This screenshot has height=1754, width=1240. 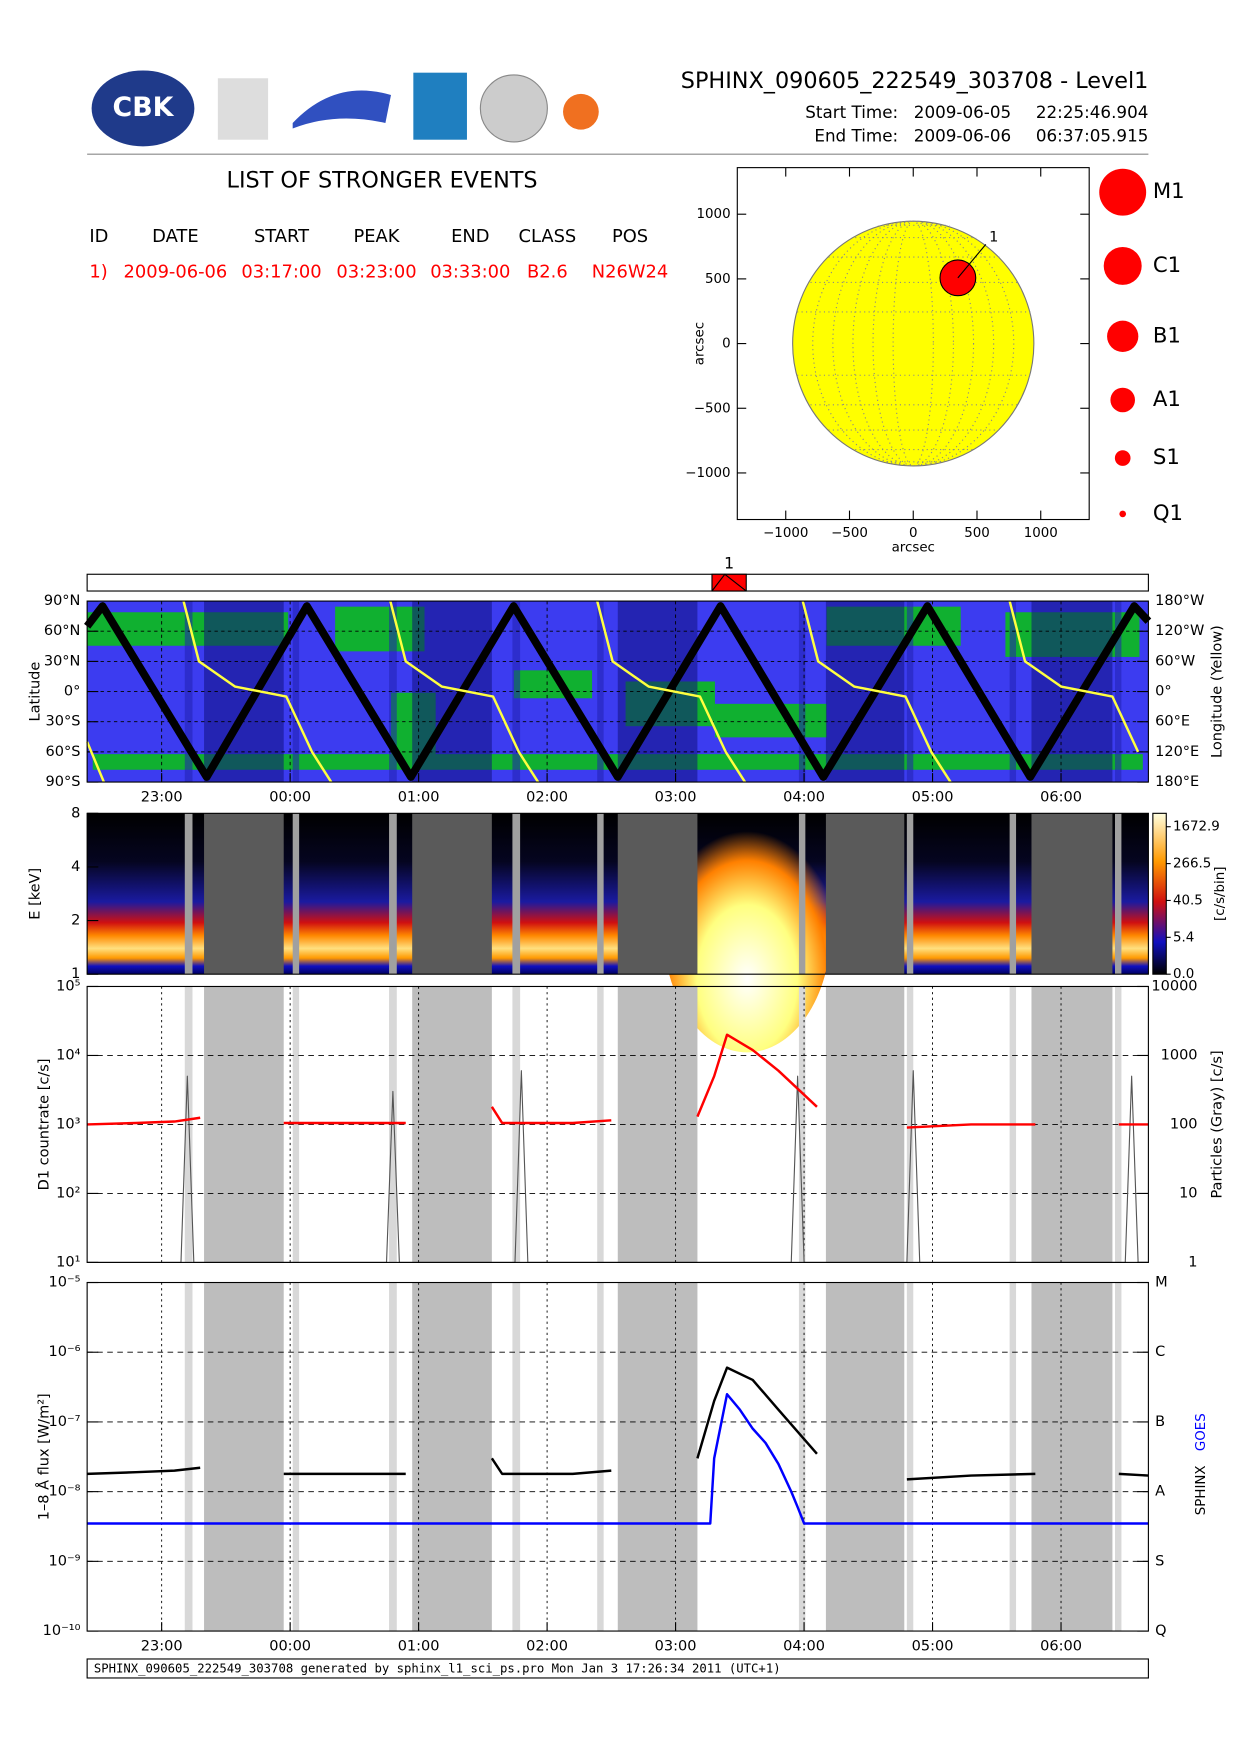 What do you see at coordinates (699, 343) in the screenshot?
I see `y-axis-label: arcsec` at bounding box center [699, 343].